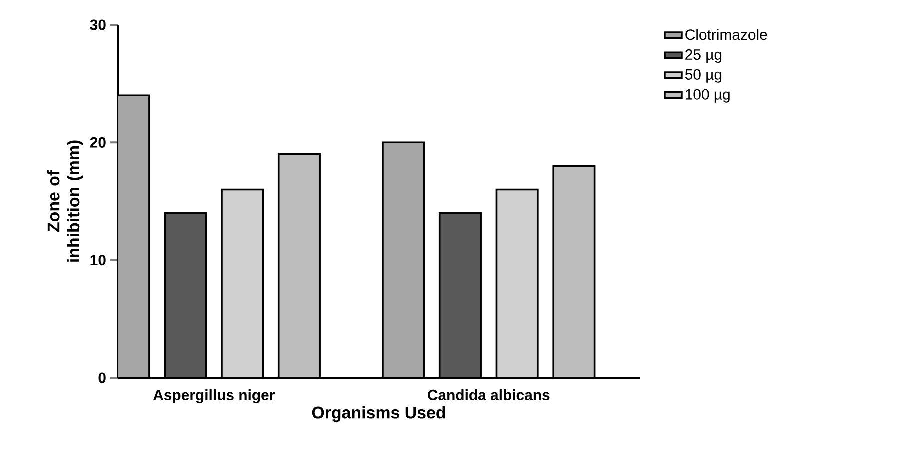 This screenshot has height=462, width=920. What do you see at coordinates (214, 397) in the screenshot?
I see `x-tick-label: Aspergillus niger` at bounding box center [214, 397].